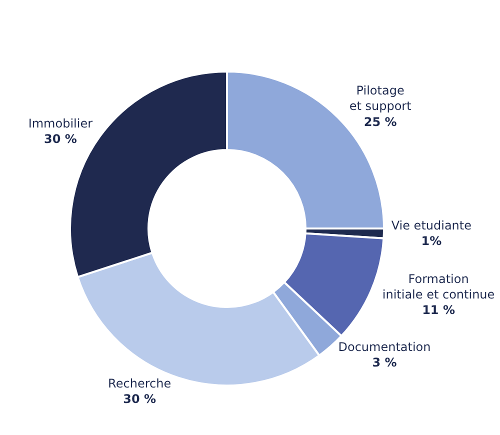 This screenshot has width=500, height=435. I want to click on slice-label: Documentation, so click(384, 347).